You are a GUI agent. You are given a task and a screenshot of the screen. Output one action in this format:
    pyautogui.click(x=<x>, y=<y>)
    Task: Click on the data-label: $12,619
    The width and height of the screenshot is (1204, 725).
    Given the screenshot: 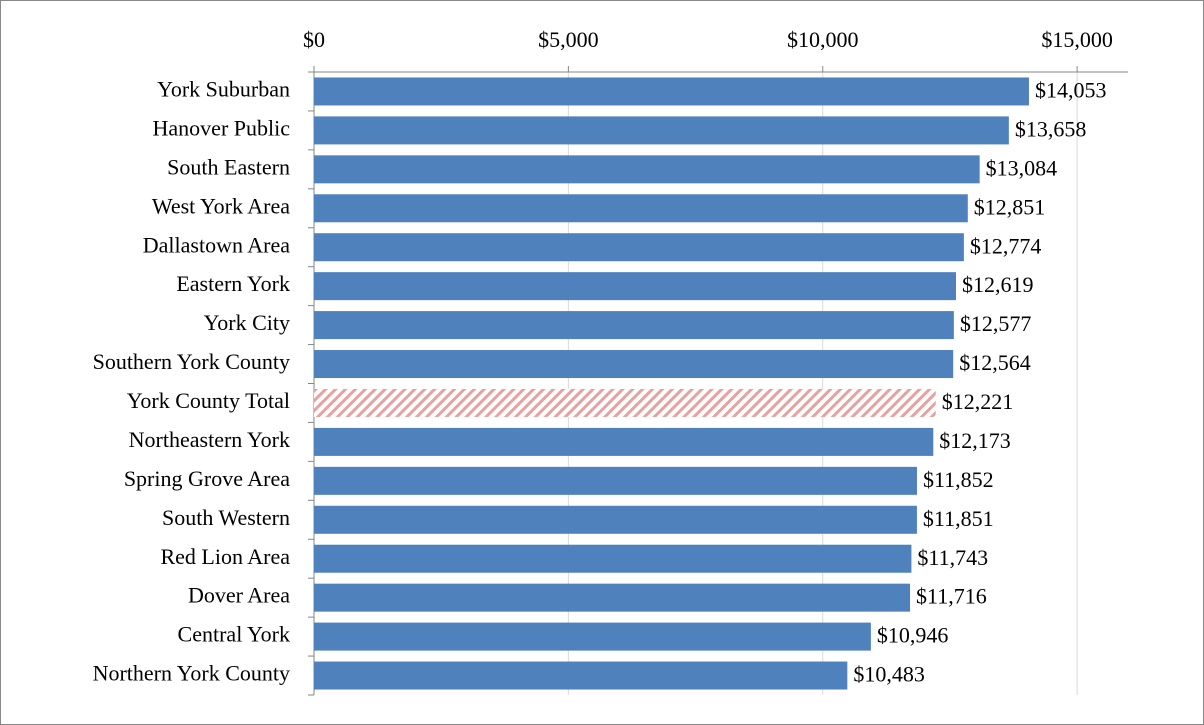 What is the action you would take?
    pyautogui.click(x=998, y=284)
    